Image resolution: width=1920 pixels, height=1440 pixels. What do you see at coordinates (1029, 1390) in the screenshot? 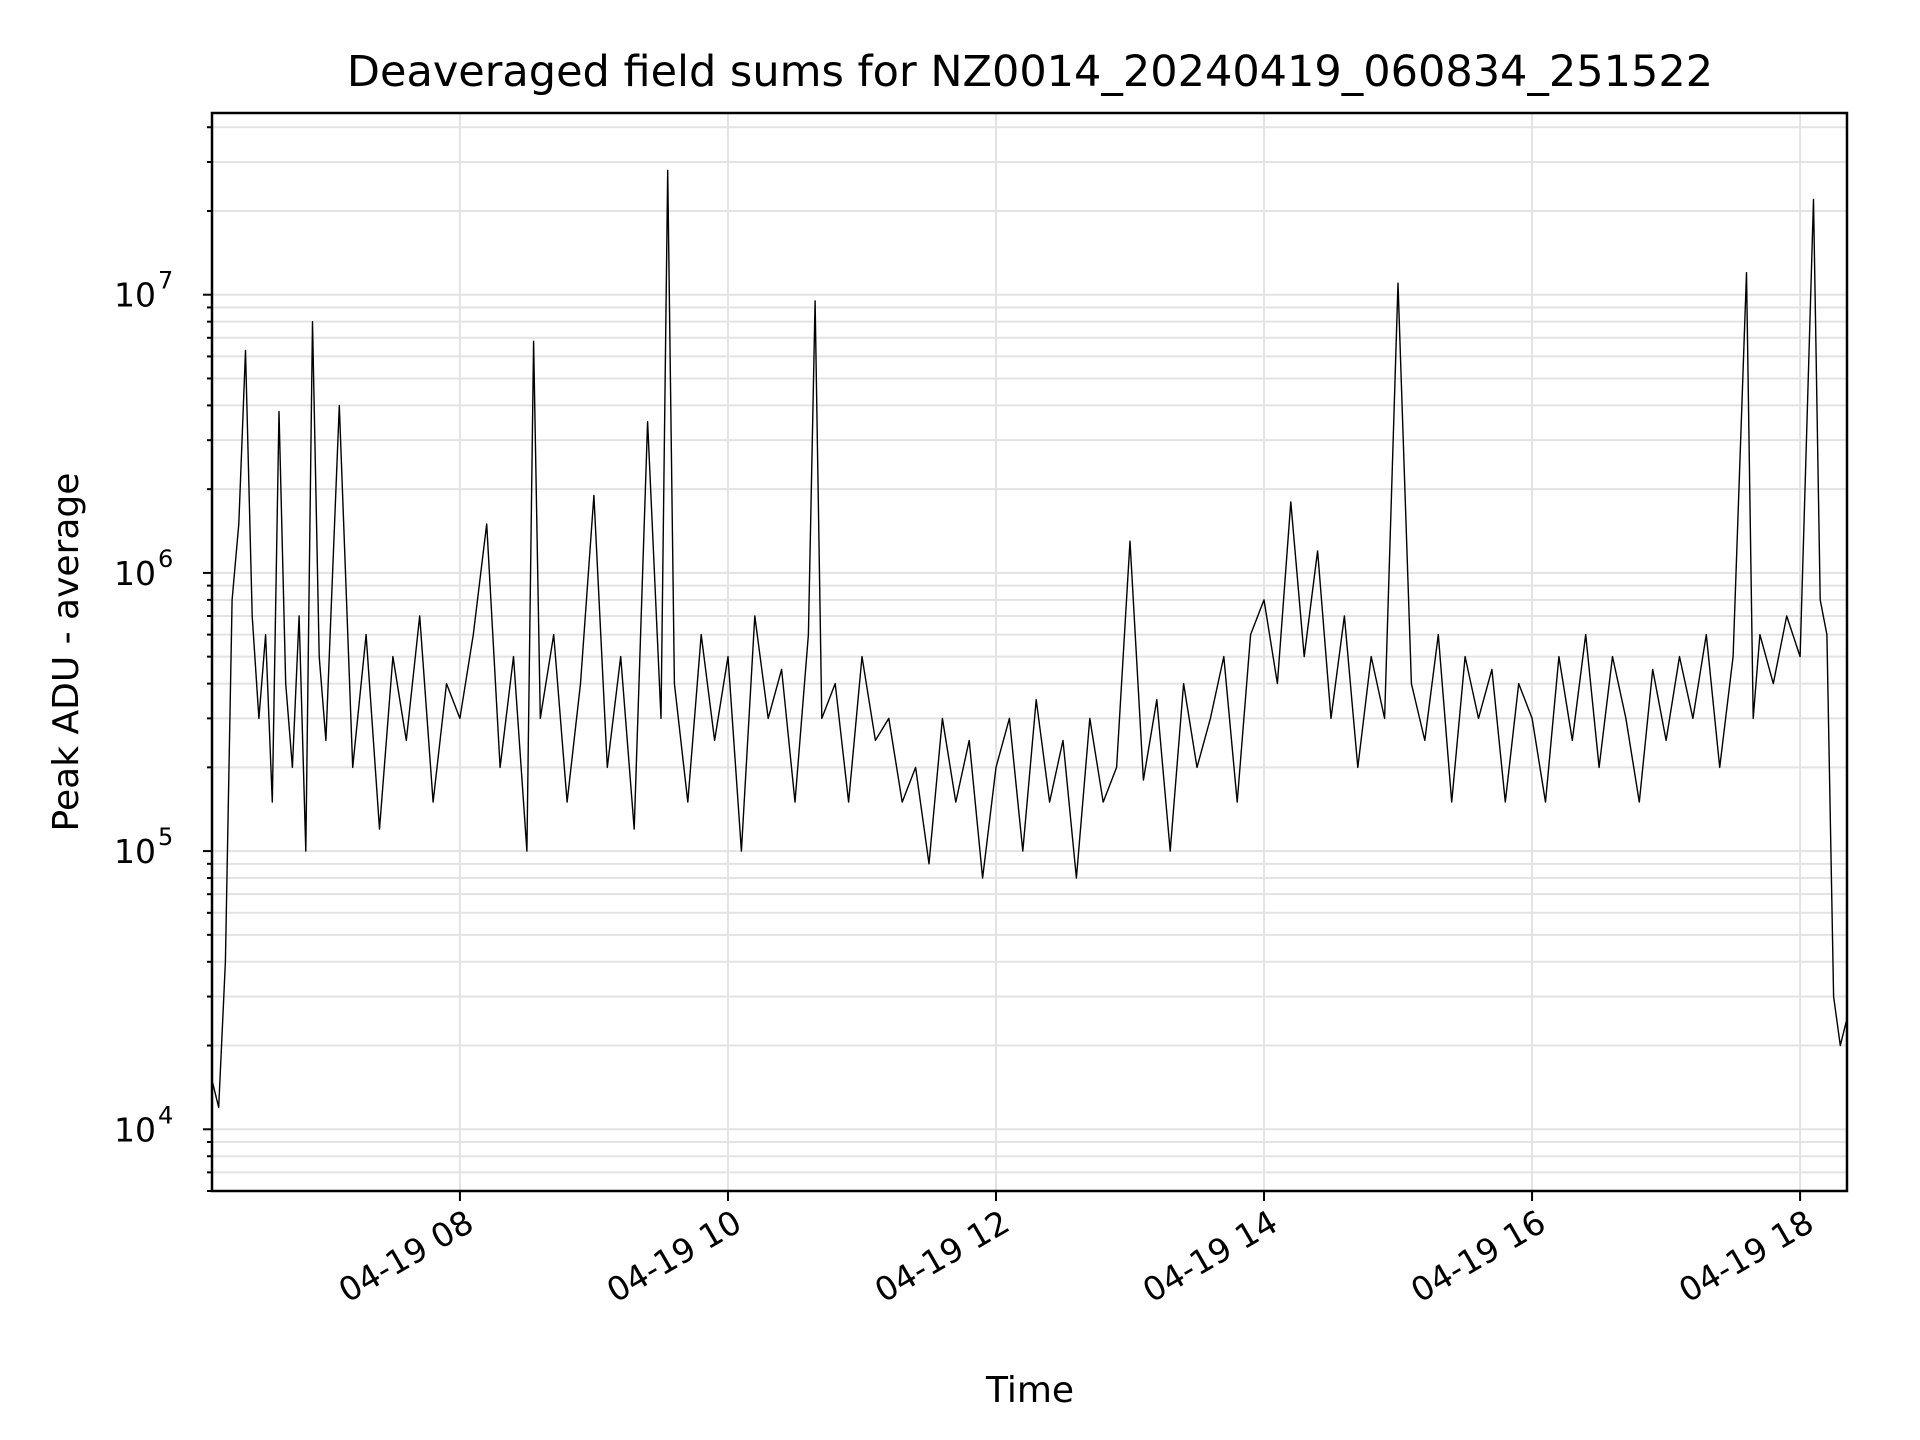
I see `x-axis-label: Time` at bounding box center [1029, 1390].